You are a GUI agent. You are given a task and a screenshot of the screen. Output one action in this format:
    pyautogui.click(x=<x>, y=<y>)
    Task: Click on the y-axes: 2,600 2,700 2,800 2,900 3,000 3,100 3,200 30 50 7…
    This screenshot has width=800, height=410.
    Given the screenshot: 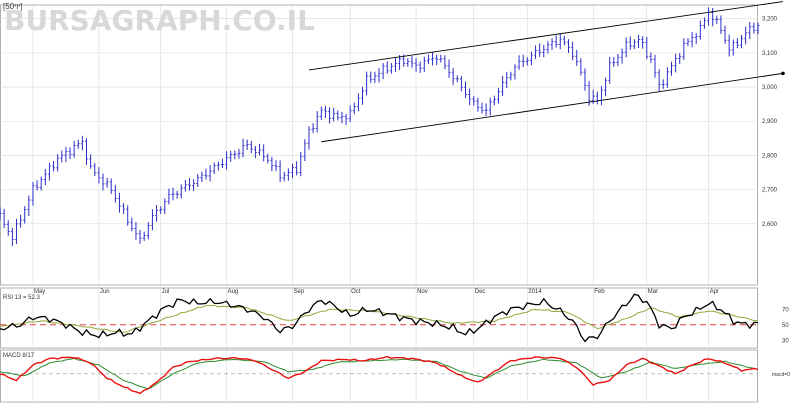 What is the action you would take?
    pyautogui.click(x=776, y=197)
    